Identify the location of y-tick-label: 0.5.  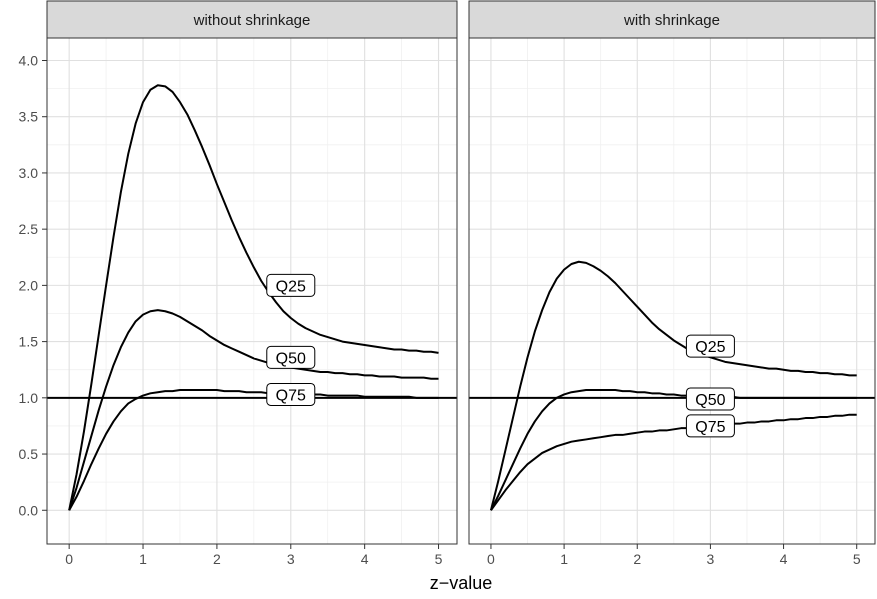
(29, 454).